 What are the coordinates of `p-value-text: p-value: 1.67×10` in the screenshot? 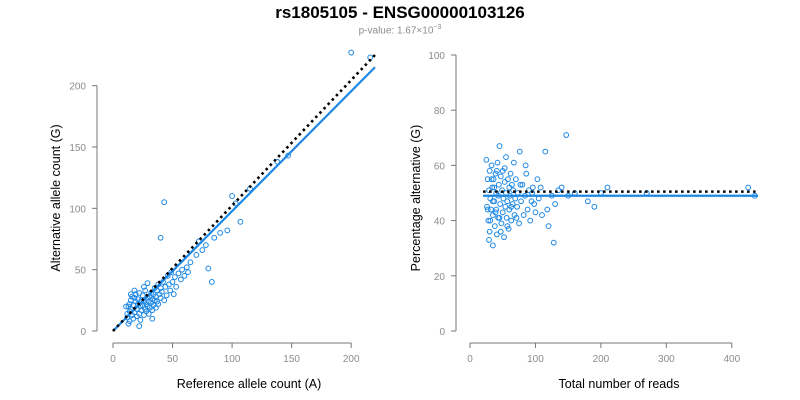 It's located at (396, 31).